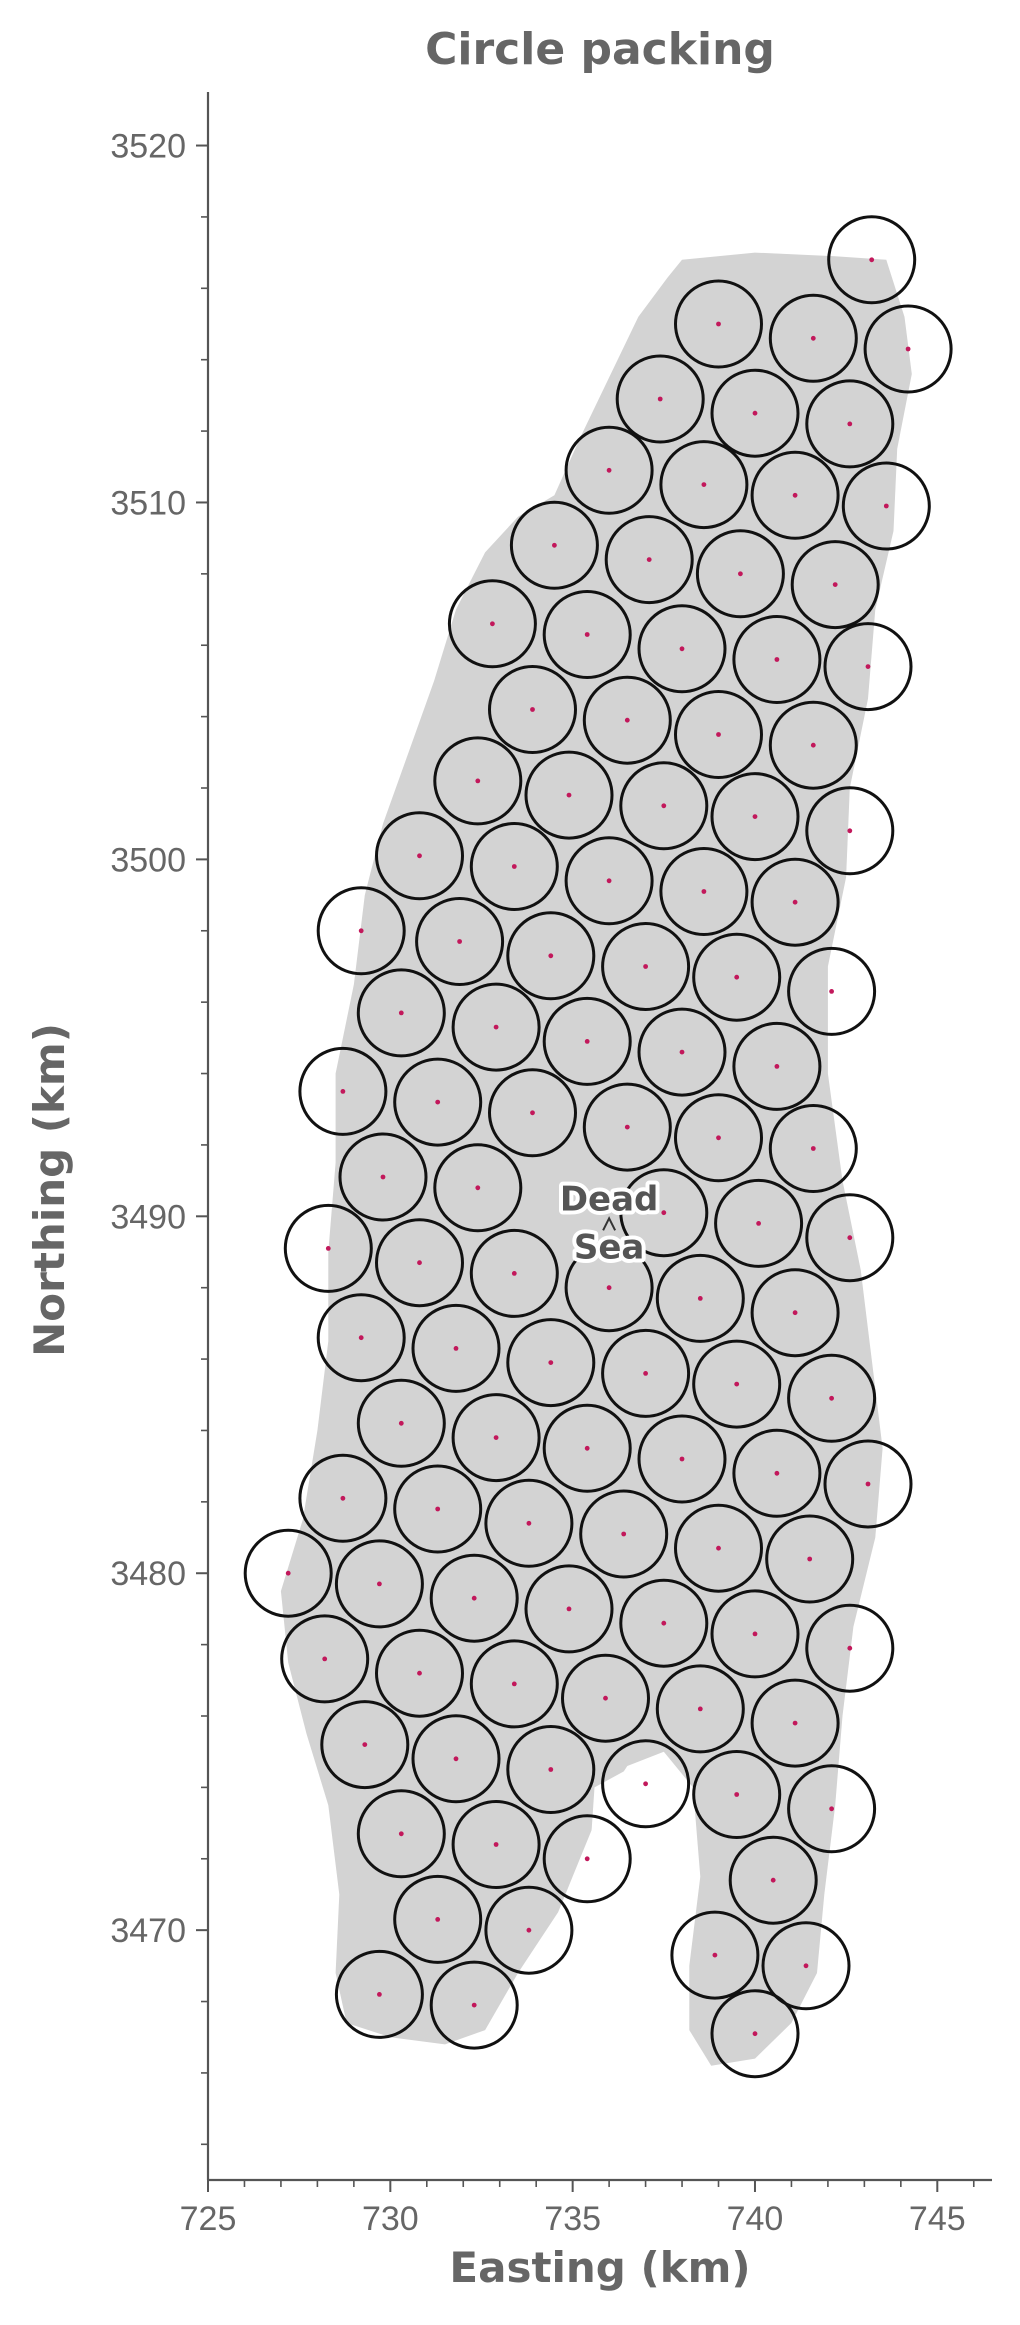  I want to click on x-tick-label: 735, so click(572, 2219).